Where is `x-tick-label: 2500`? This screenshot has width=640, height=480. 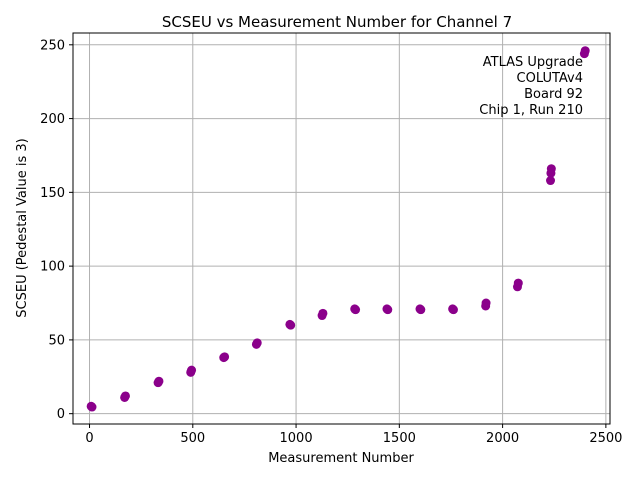 x-tick-label: 2500 is located at coordinates (605, 438).